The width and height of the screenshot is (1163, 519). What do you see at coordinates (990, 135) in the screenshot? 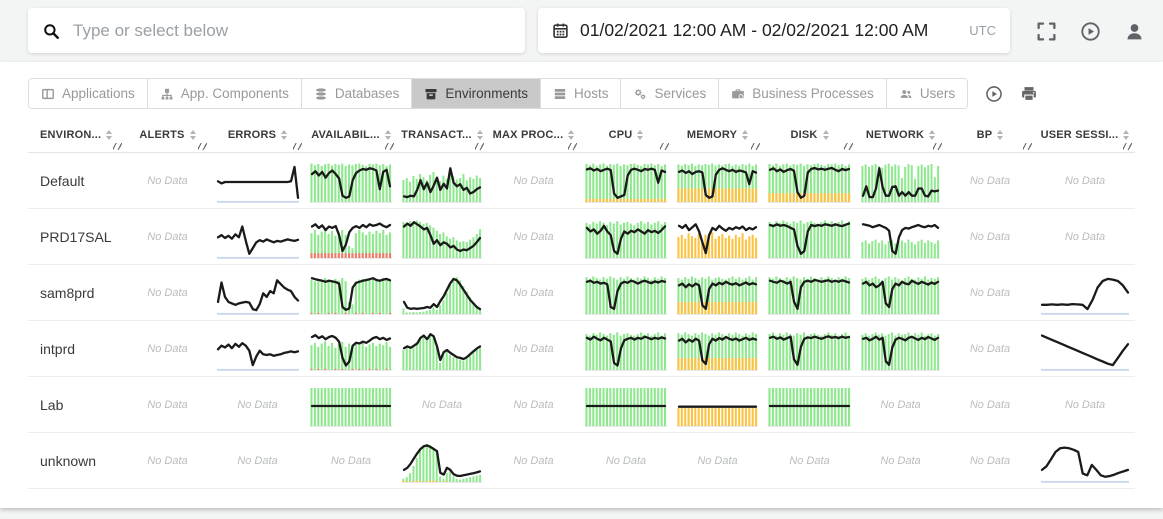
I see `column-header-bp: BP` at bounding box center [990, 135].